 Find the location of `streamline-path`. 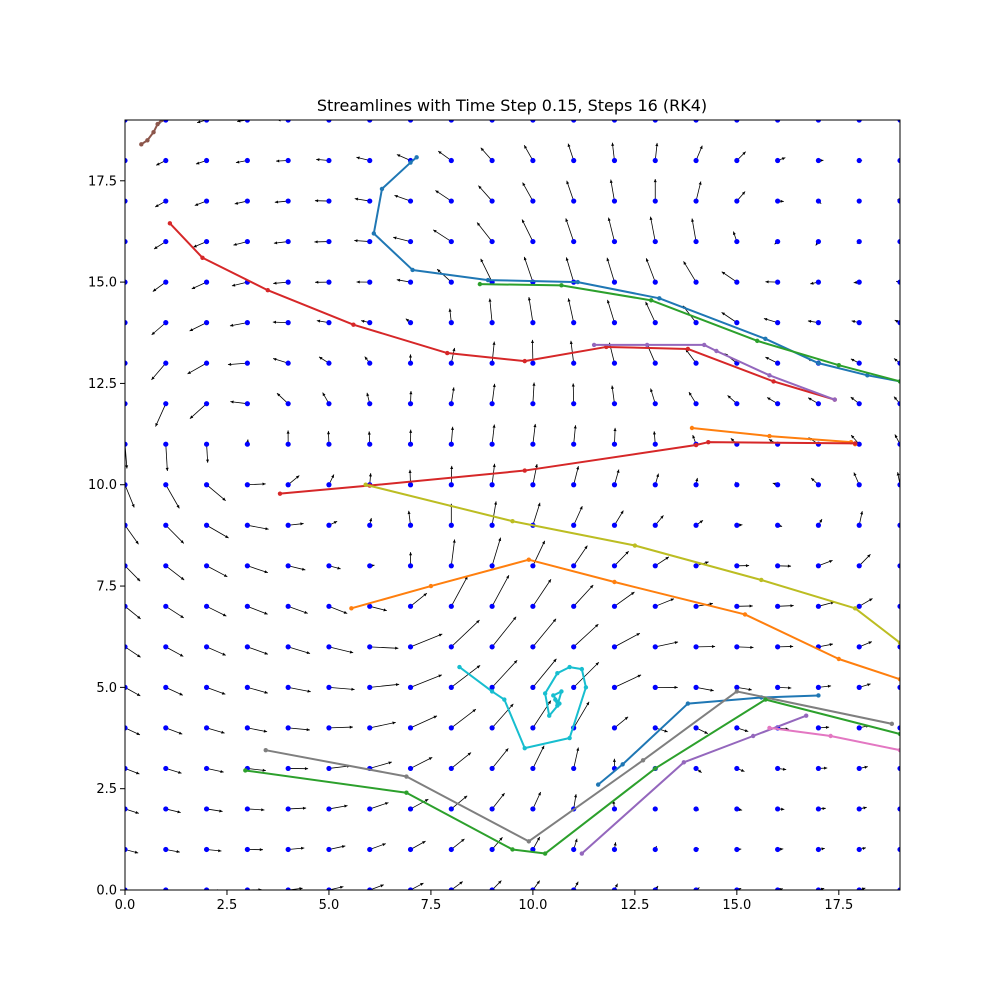

streamline-path is located at coordinates (689, 333).